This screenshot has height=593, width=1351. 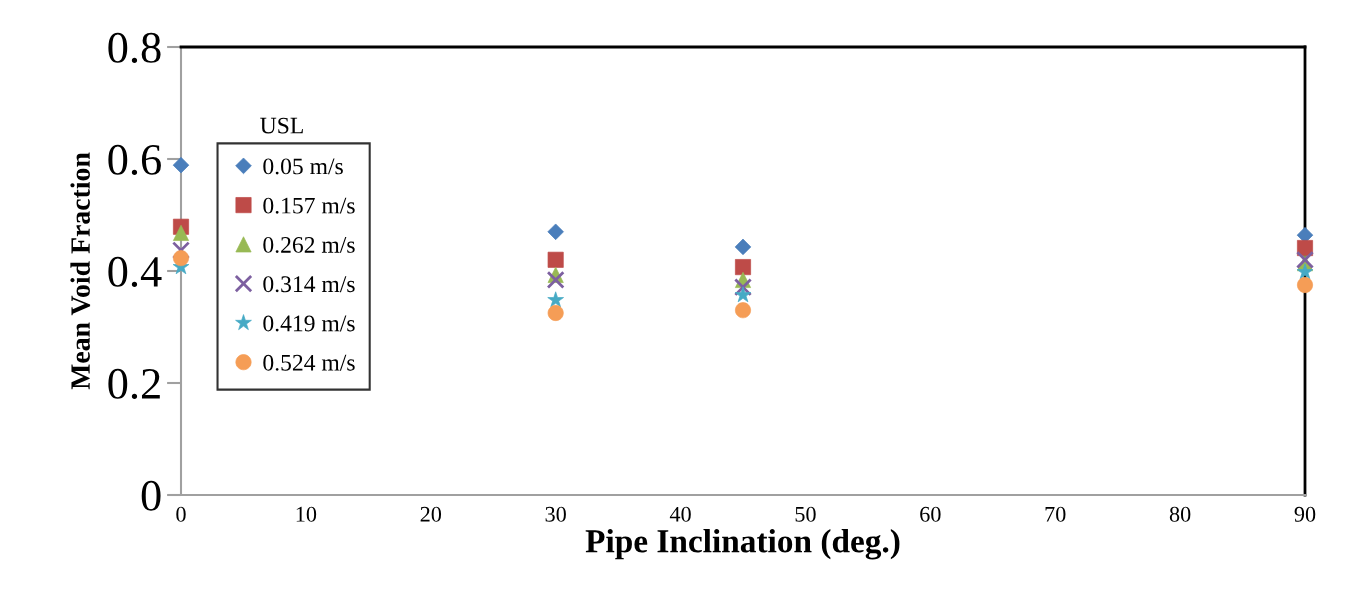 I want to click on x-tick-label: 70, so click(x=1055, y=514).